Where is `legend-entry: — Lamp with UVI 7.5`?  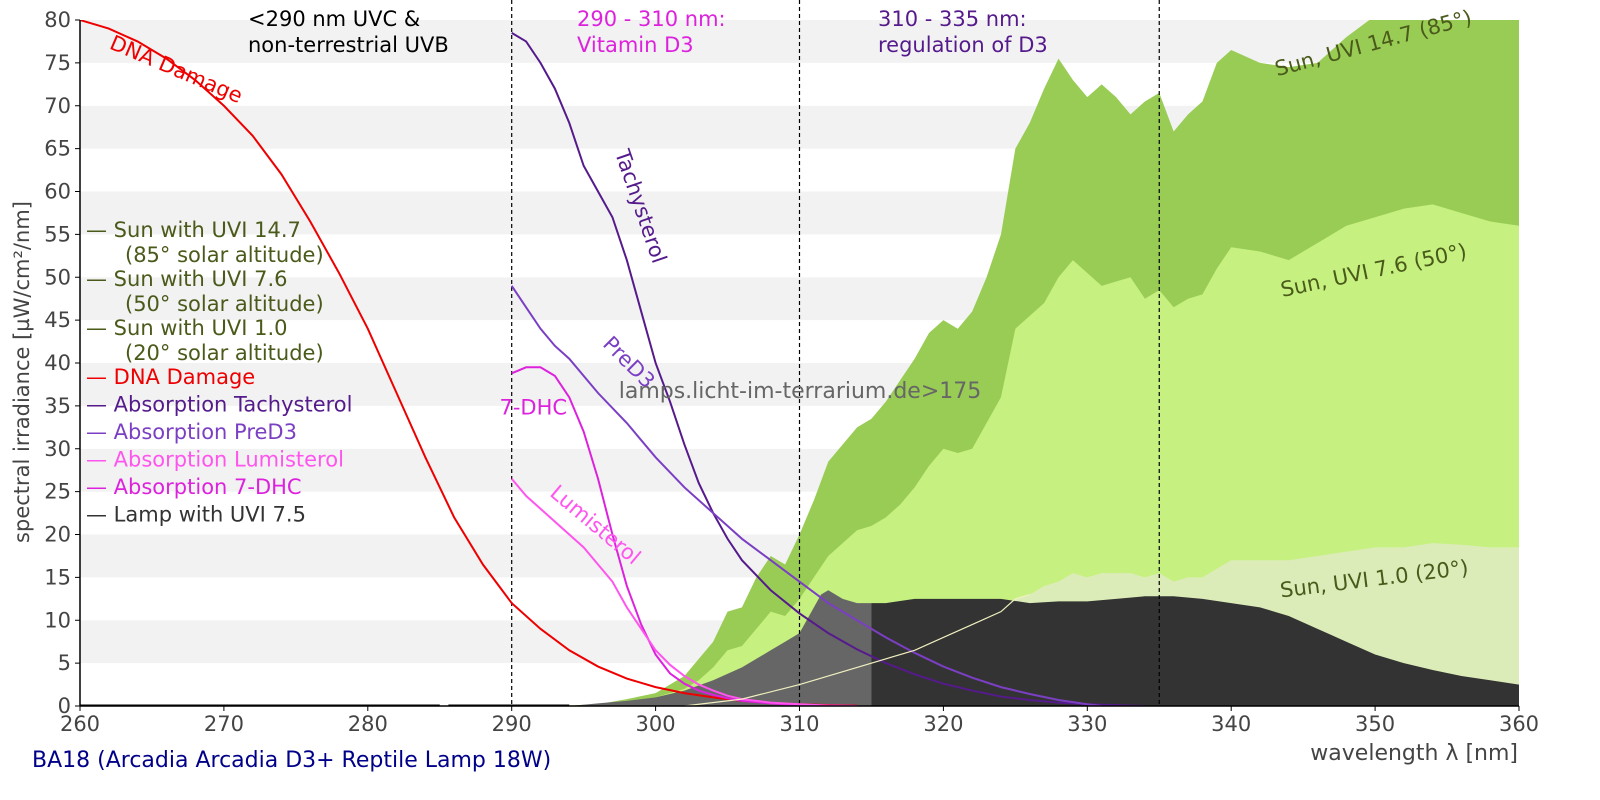
legend-entry: — Lamp with UVI 7.5 is located at coordinates (196, 515).